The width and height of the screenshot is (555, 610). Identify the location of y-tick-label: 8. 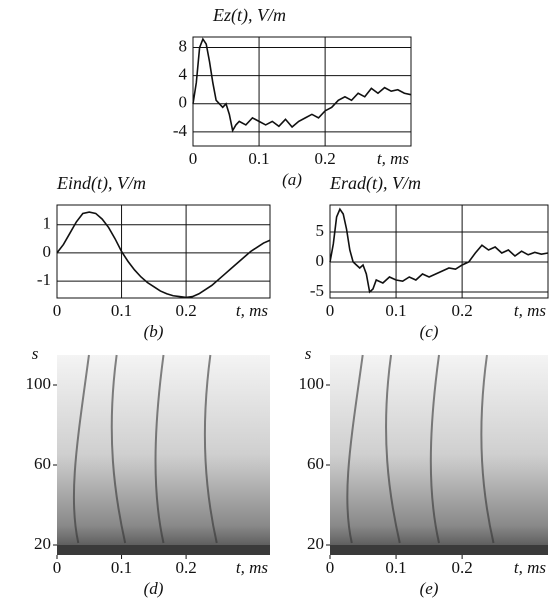
(183, 45).